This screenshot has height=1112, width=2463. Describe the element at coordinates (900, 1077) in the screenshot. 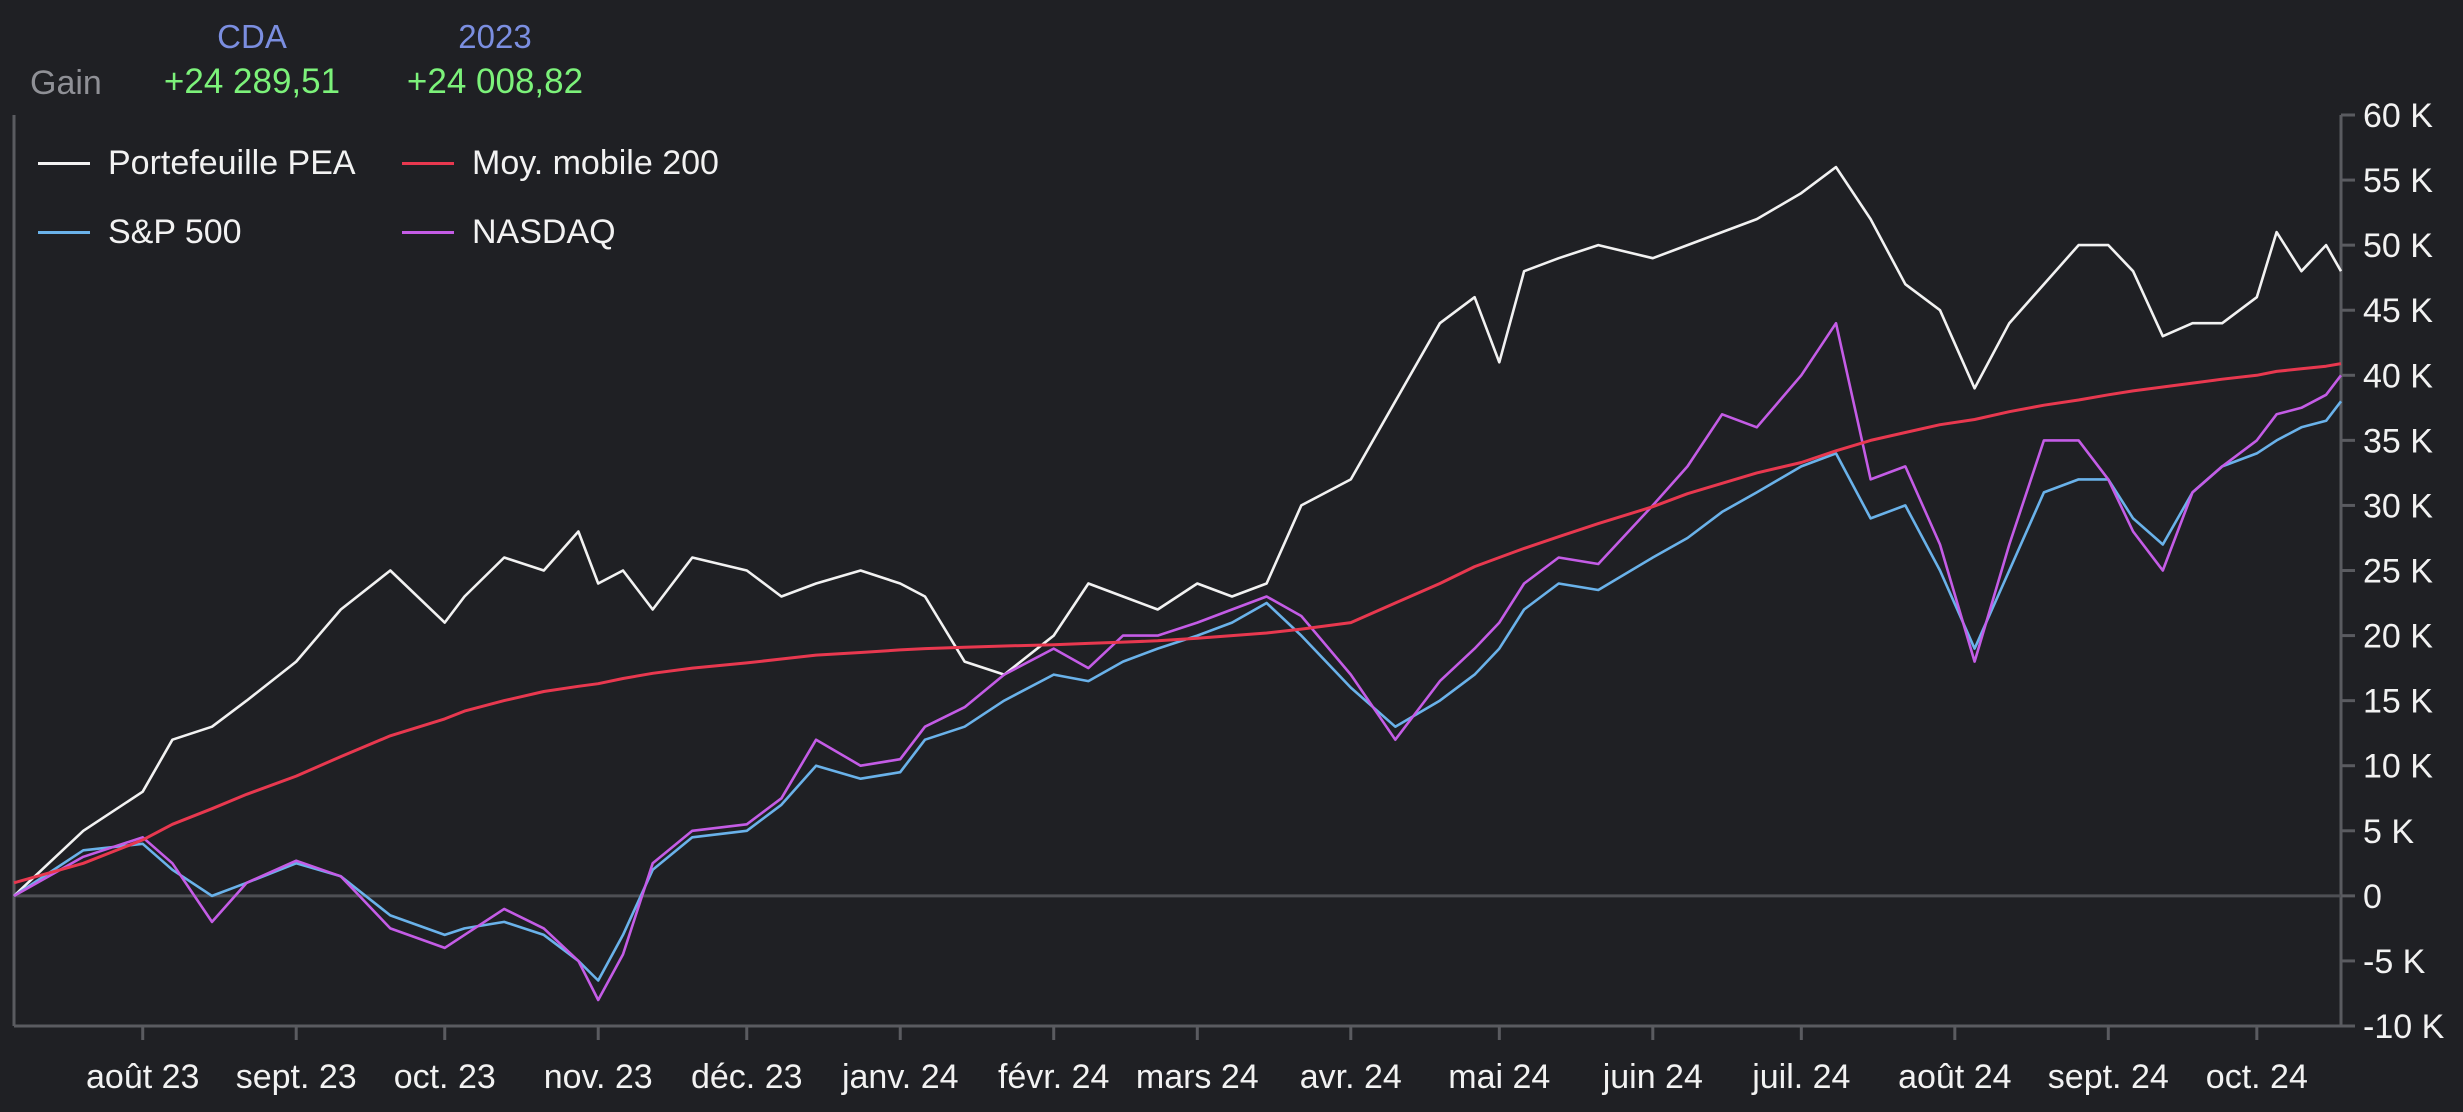

I see `x-tick-label-5: janv. 24` at that location.